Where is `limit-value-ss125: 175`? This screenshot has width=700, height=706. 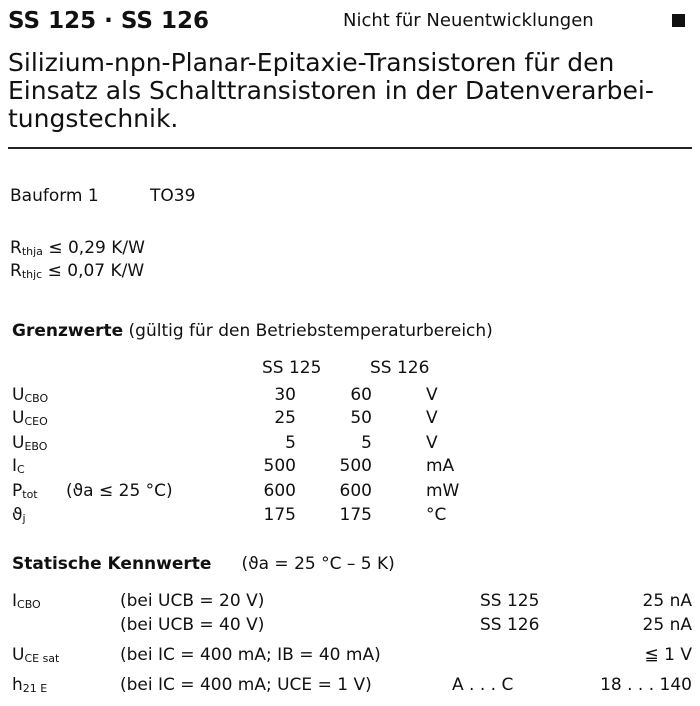 limit-value-ss125: 175 is located at coordinates (279, 515).